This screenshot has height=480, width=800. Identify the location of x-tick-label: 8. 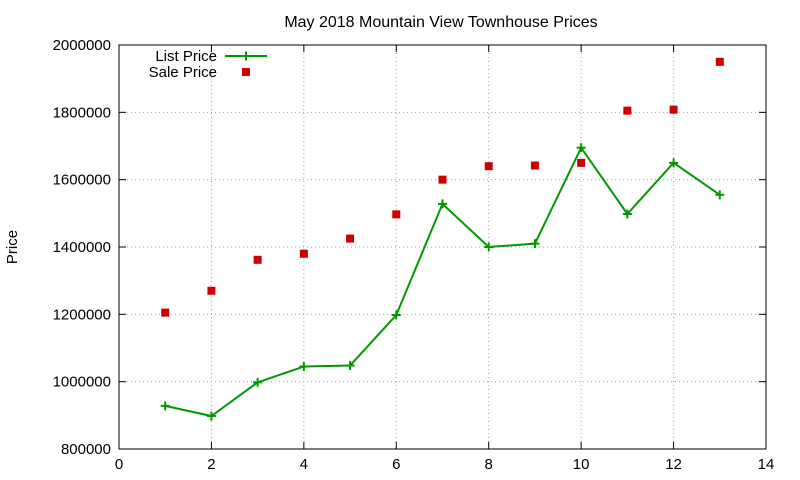
(489, 464).